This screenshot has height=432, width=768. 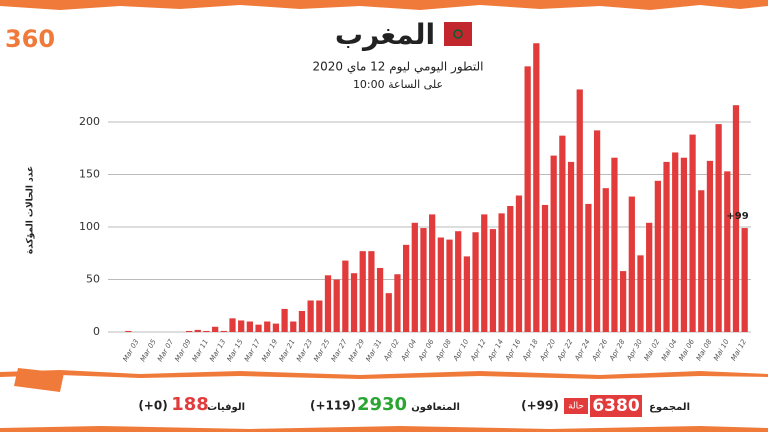 I want to click on deaths-change: (+0), so click(x=152, y=406).